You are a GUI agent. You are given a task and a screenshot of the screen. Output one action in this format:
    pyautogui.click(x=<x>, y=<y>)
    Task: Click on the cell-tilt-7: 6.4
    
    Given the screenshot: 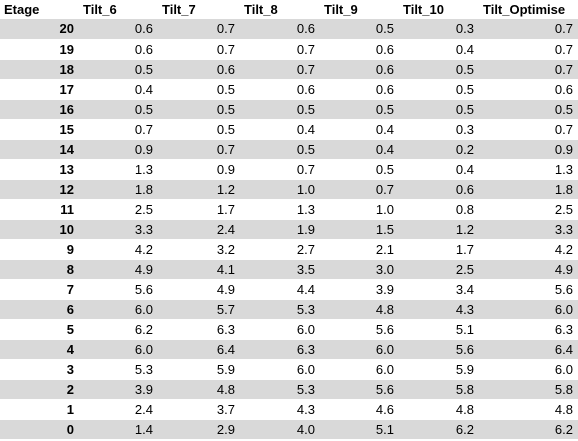 What is the action you would take?
    pyautogui.click(x=199, y=349)
    